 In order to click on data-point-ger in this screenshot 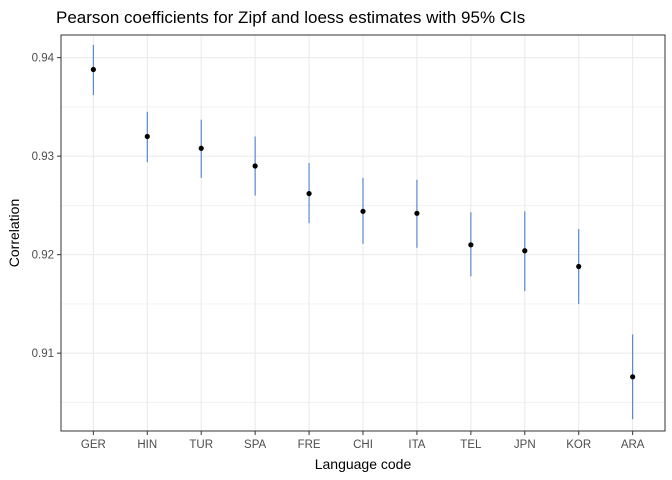, I will do `click(93, 69)`.